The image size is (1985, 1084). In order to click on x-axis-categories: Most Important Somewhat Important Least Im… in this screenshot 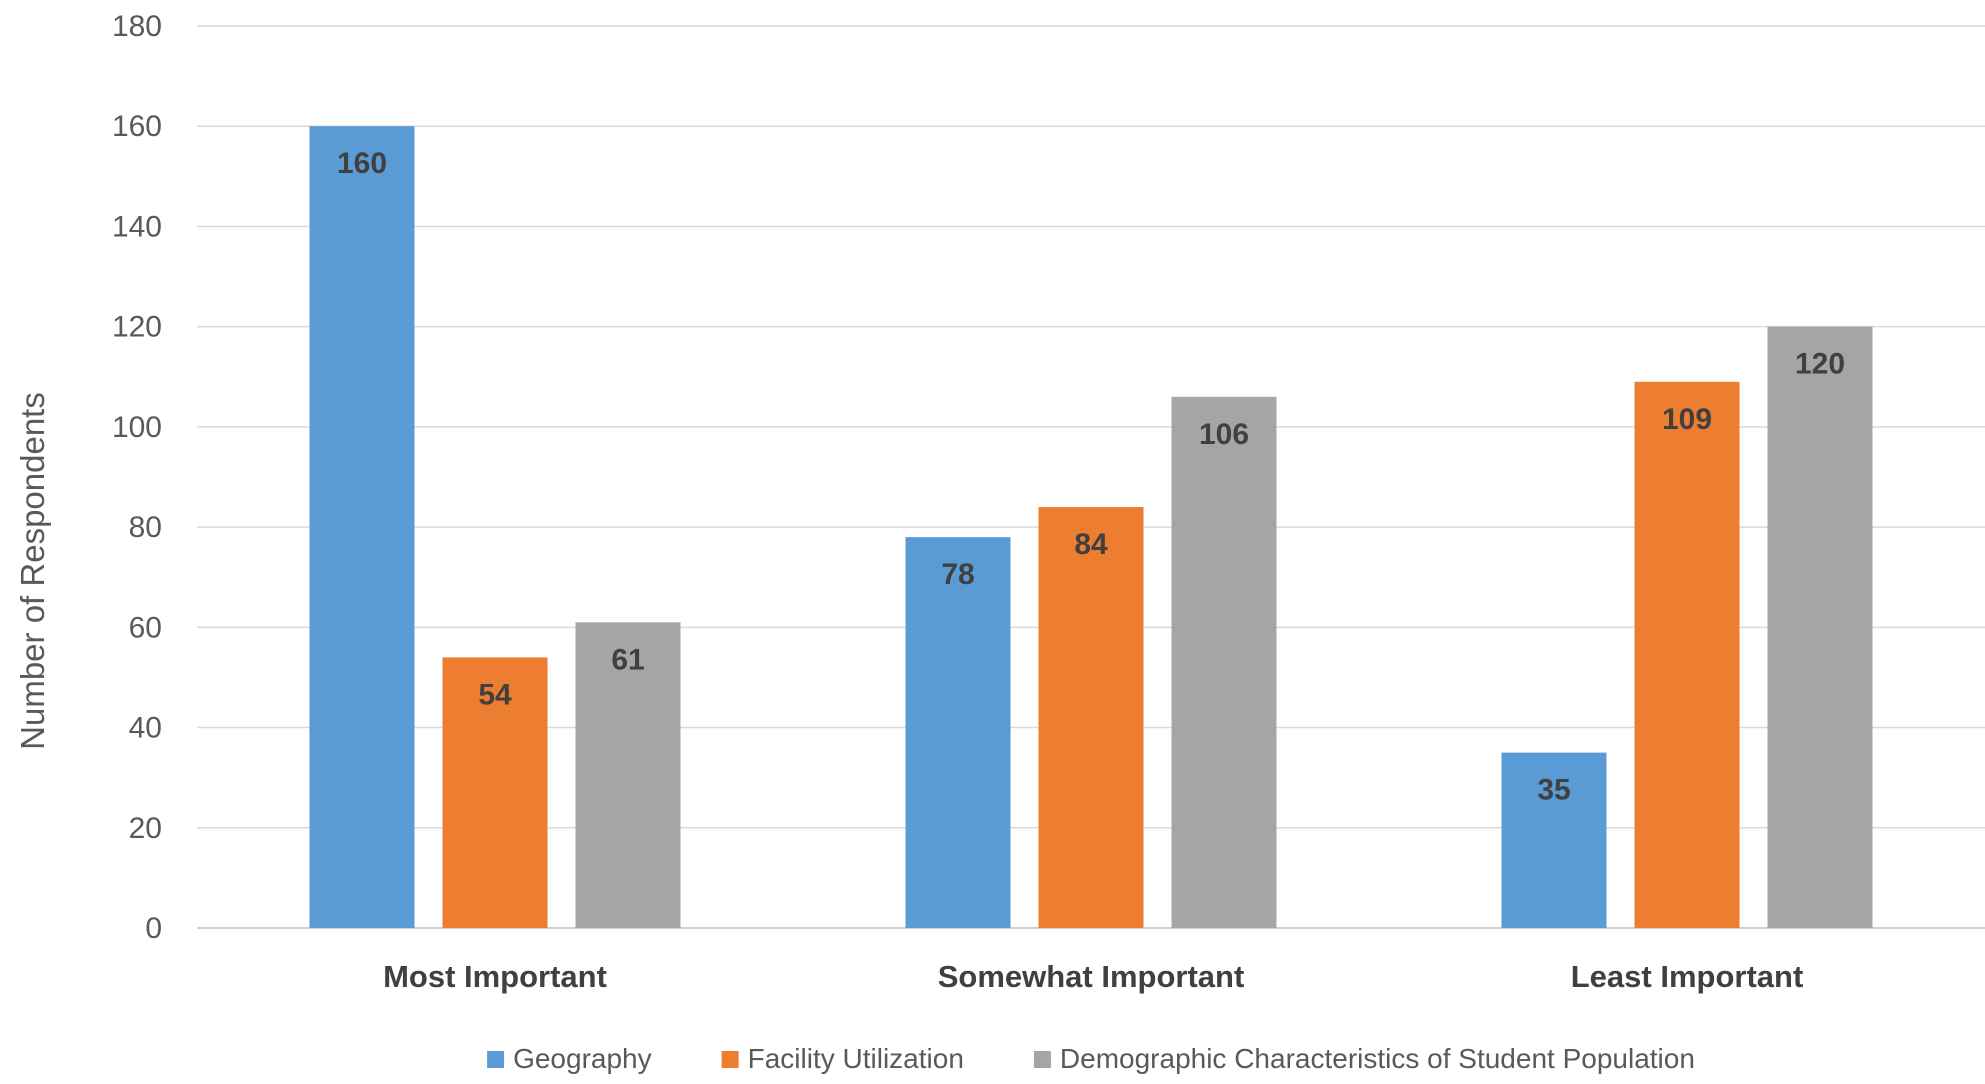, I will do `click(1093, 976)`.